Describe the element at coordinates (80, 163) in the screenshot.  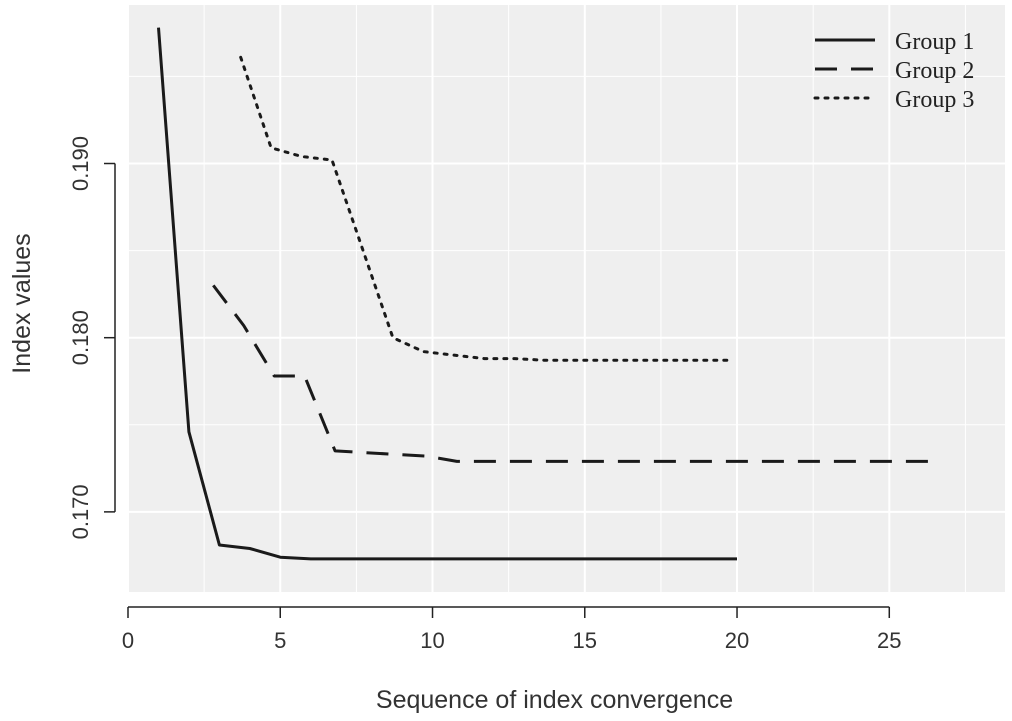
I see `y-tick-label: 0.190` at that location.